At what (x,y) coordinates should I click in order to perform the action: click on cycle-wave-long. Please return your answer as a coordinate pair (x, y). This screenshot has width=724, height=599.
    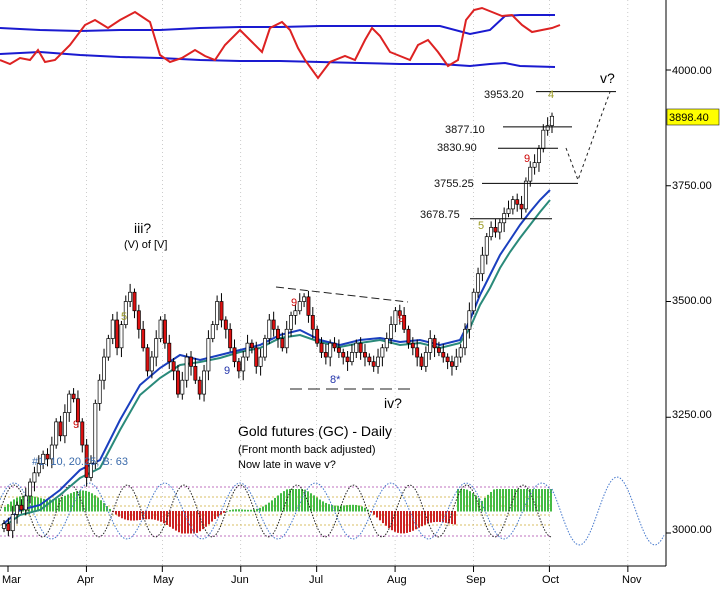
    Looking at the image, I should click on (276, 511).